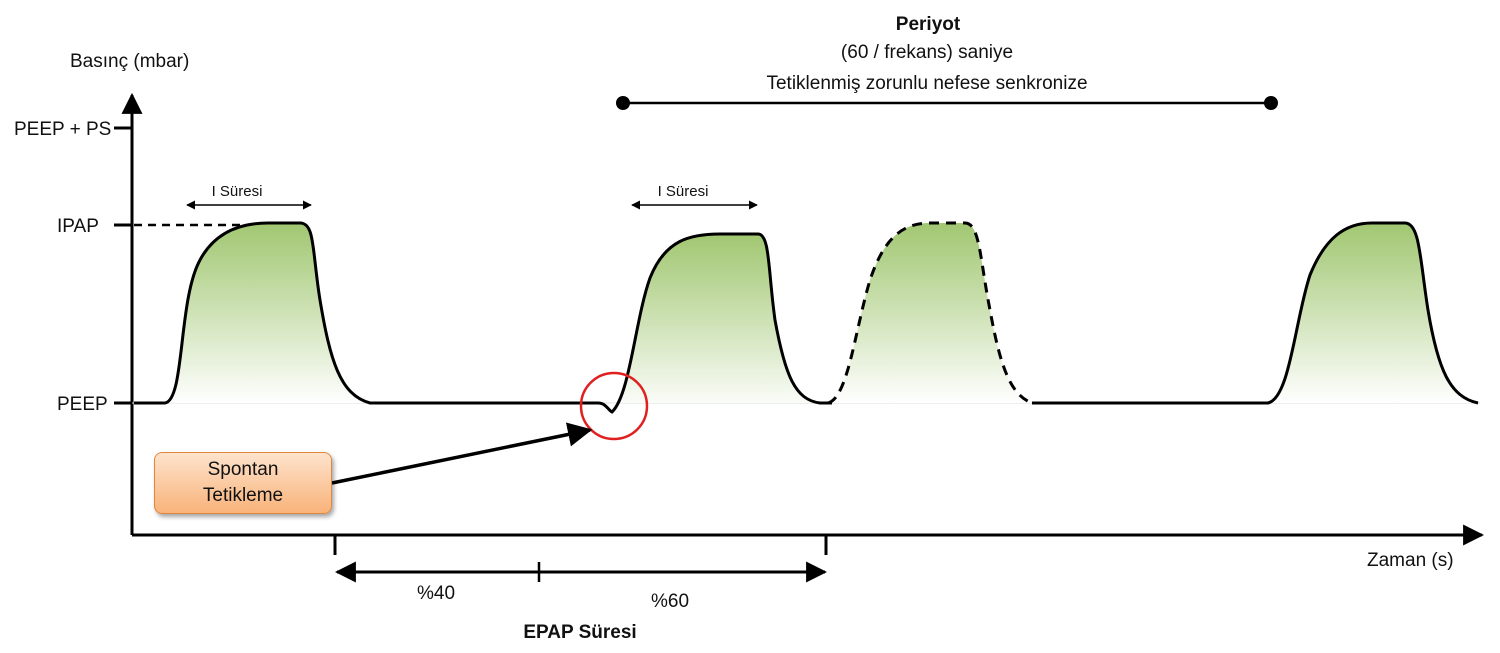 This screenshot has width=1500, height=653. What do you see at coordinates (436, 593) in the screenshot?
I see `epap-part-1-label: %40` at bounding box center [436, 593].